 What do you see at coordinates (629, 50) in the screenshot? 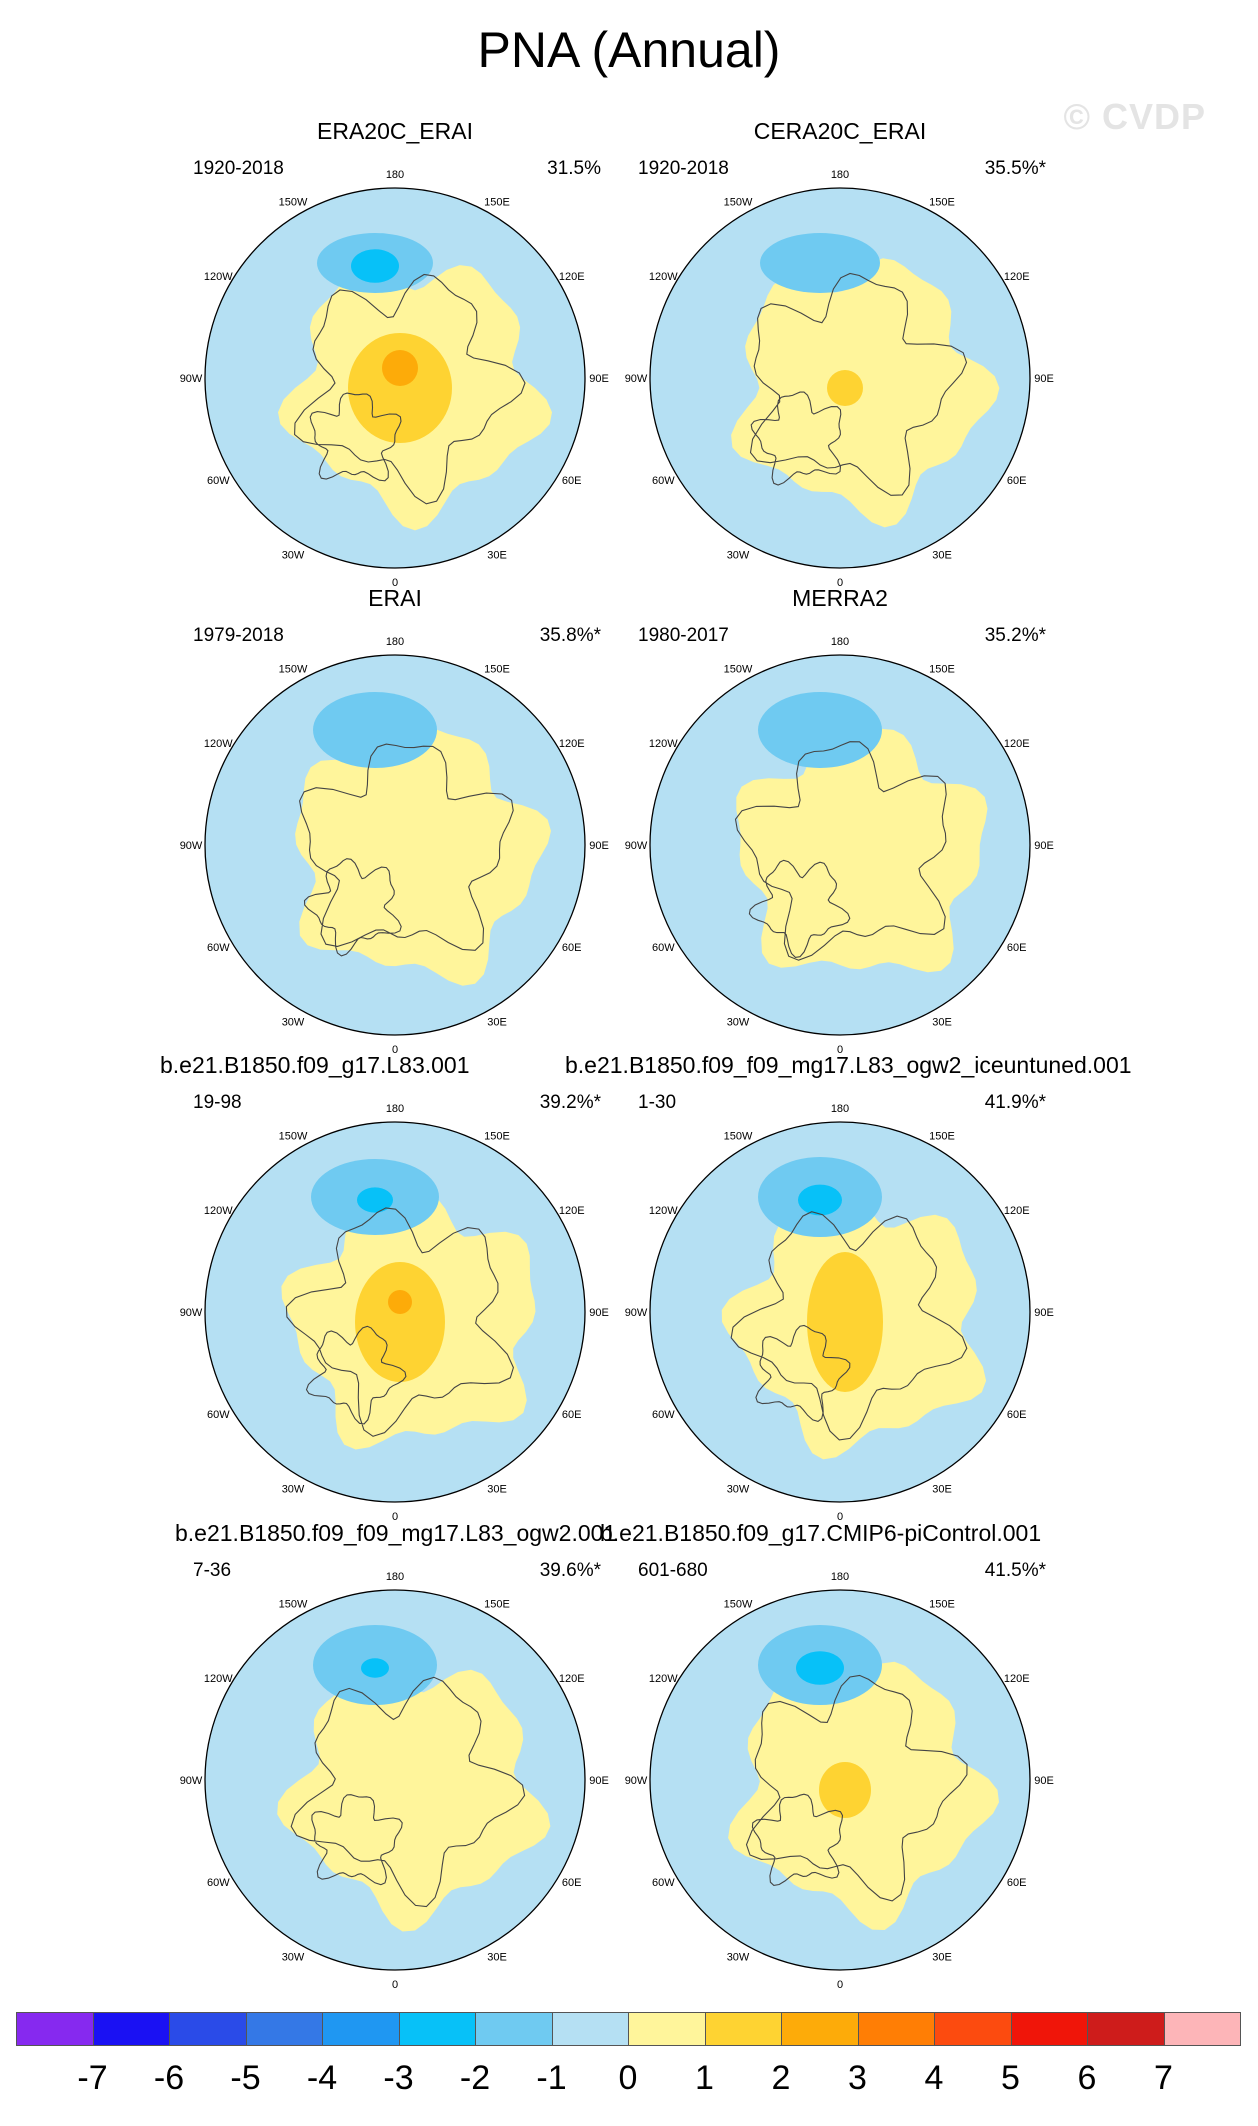
I see `figure-title: PNA (Annual)` at bounding box center [629, 50].